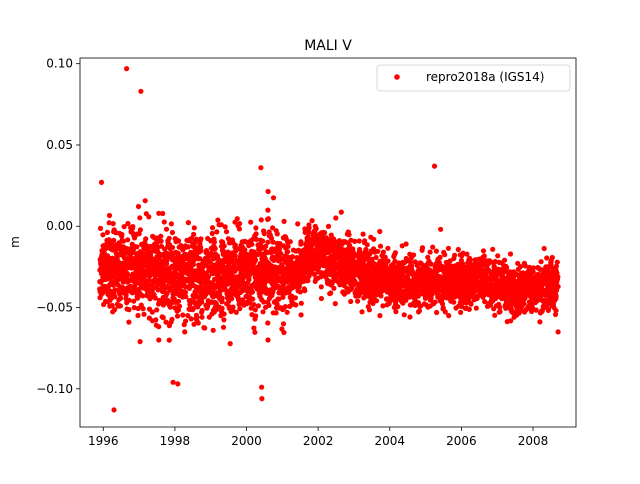  Describe the element at coordinates (318, 441) in the screenshot. I see `x-tick-label: 2002` at that location.